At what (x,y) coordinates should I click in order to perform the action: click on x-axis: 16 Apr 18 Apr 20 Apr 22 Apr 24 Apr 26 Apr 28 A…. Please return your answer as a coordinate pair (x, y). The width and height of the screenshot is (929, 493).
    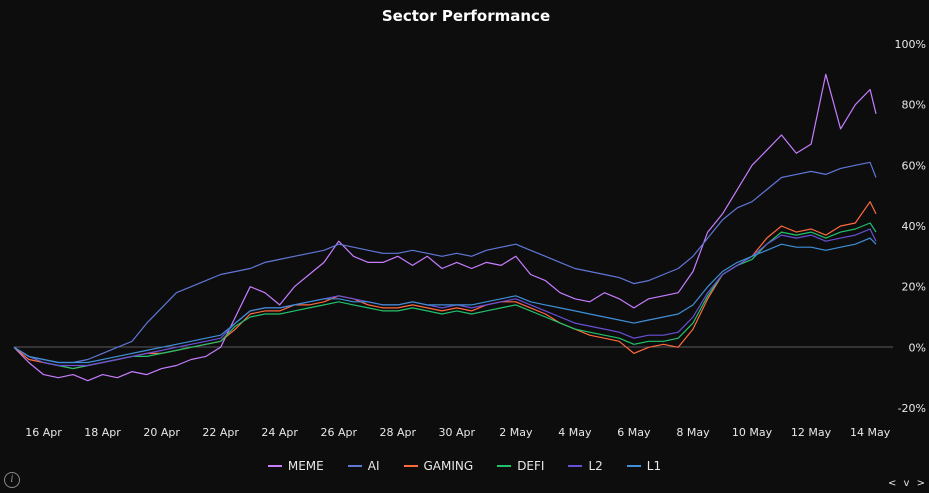
    Looking at the image, I should click on (457, 432).